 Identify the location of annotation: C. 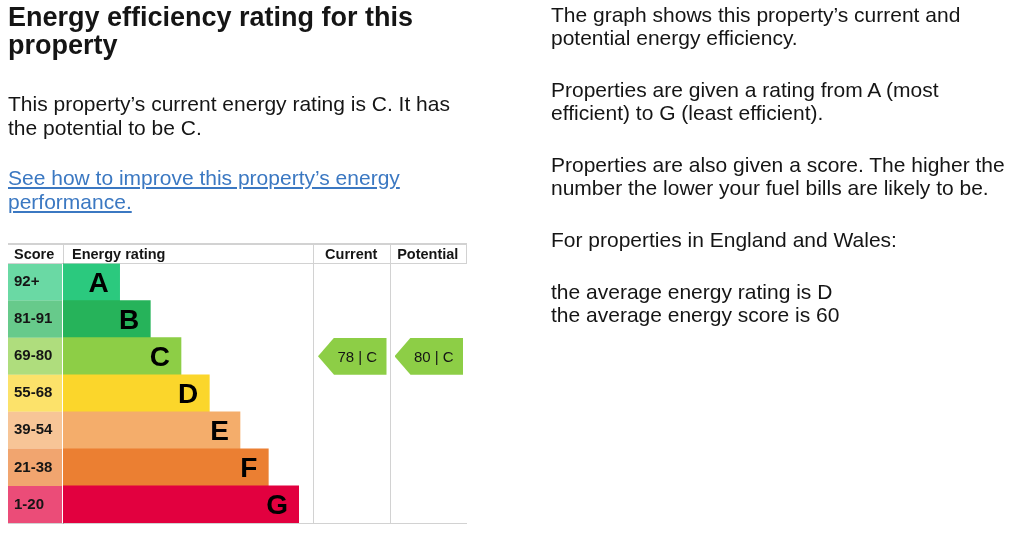
(159, 356).